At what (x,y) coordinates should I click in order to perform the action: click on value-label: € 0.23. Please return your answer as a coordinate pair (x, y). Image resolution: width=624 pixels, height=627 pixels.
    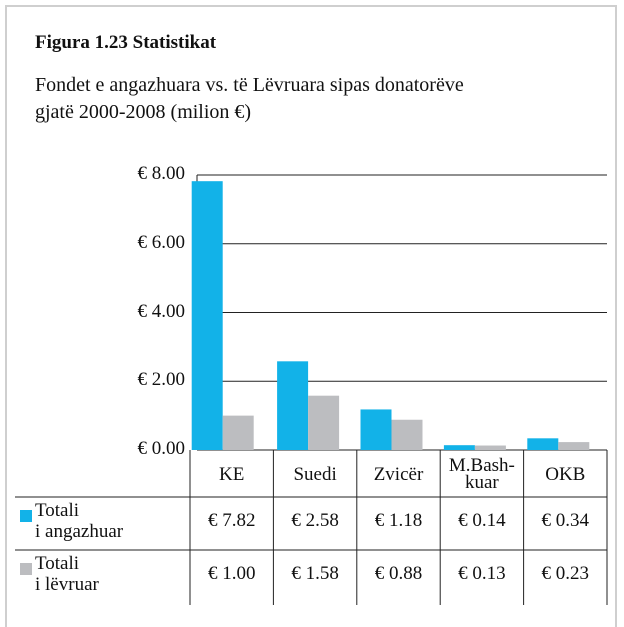
    Looking at the image, I should click on (565, 573).